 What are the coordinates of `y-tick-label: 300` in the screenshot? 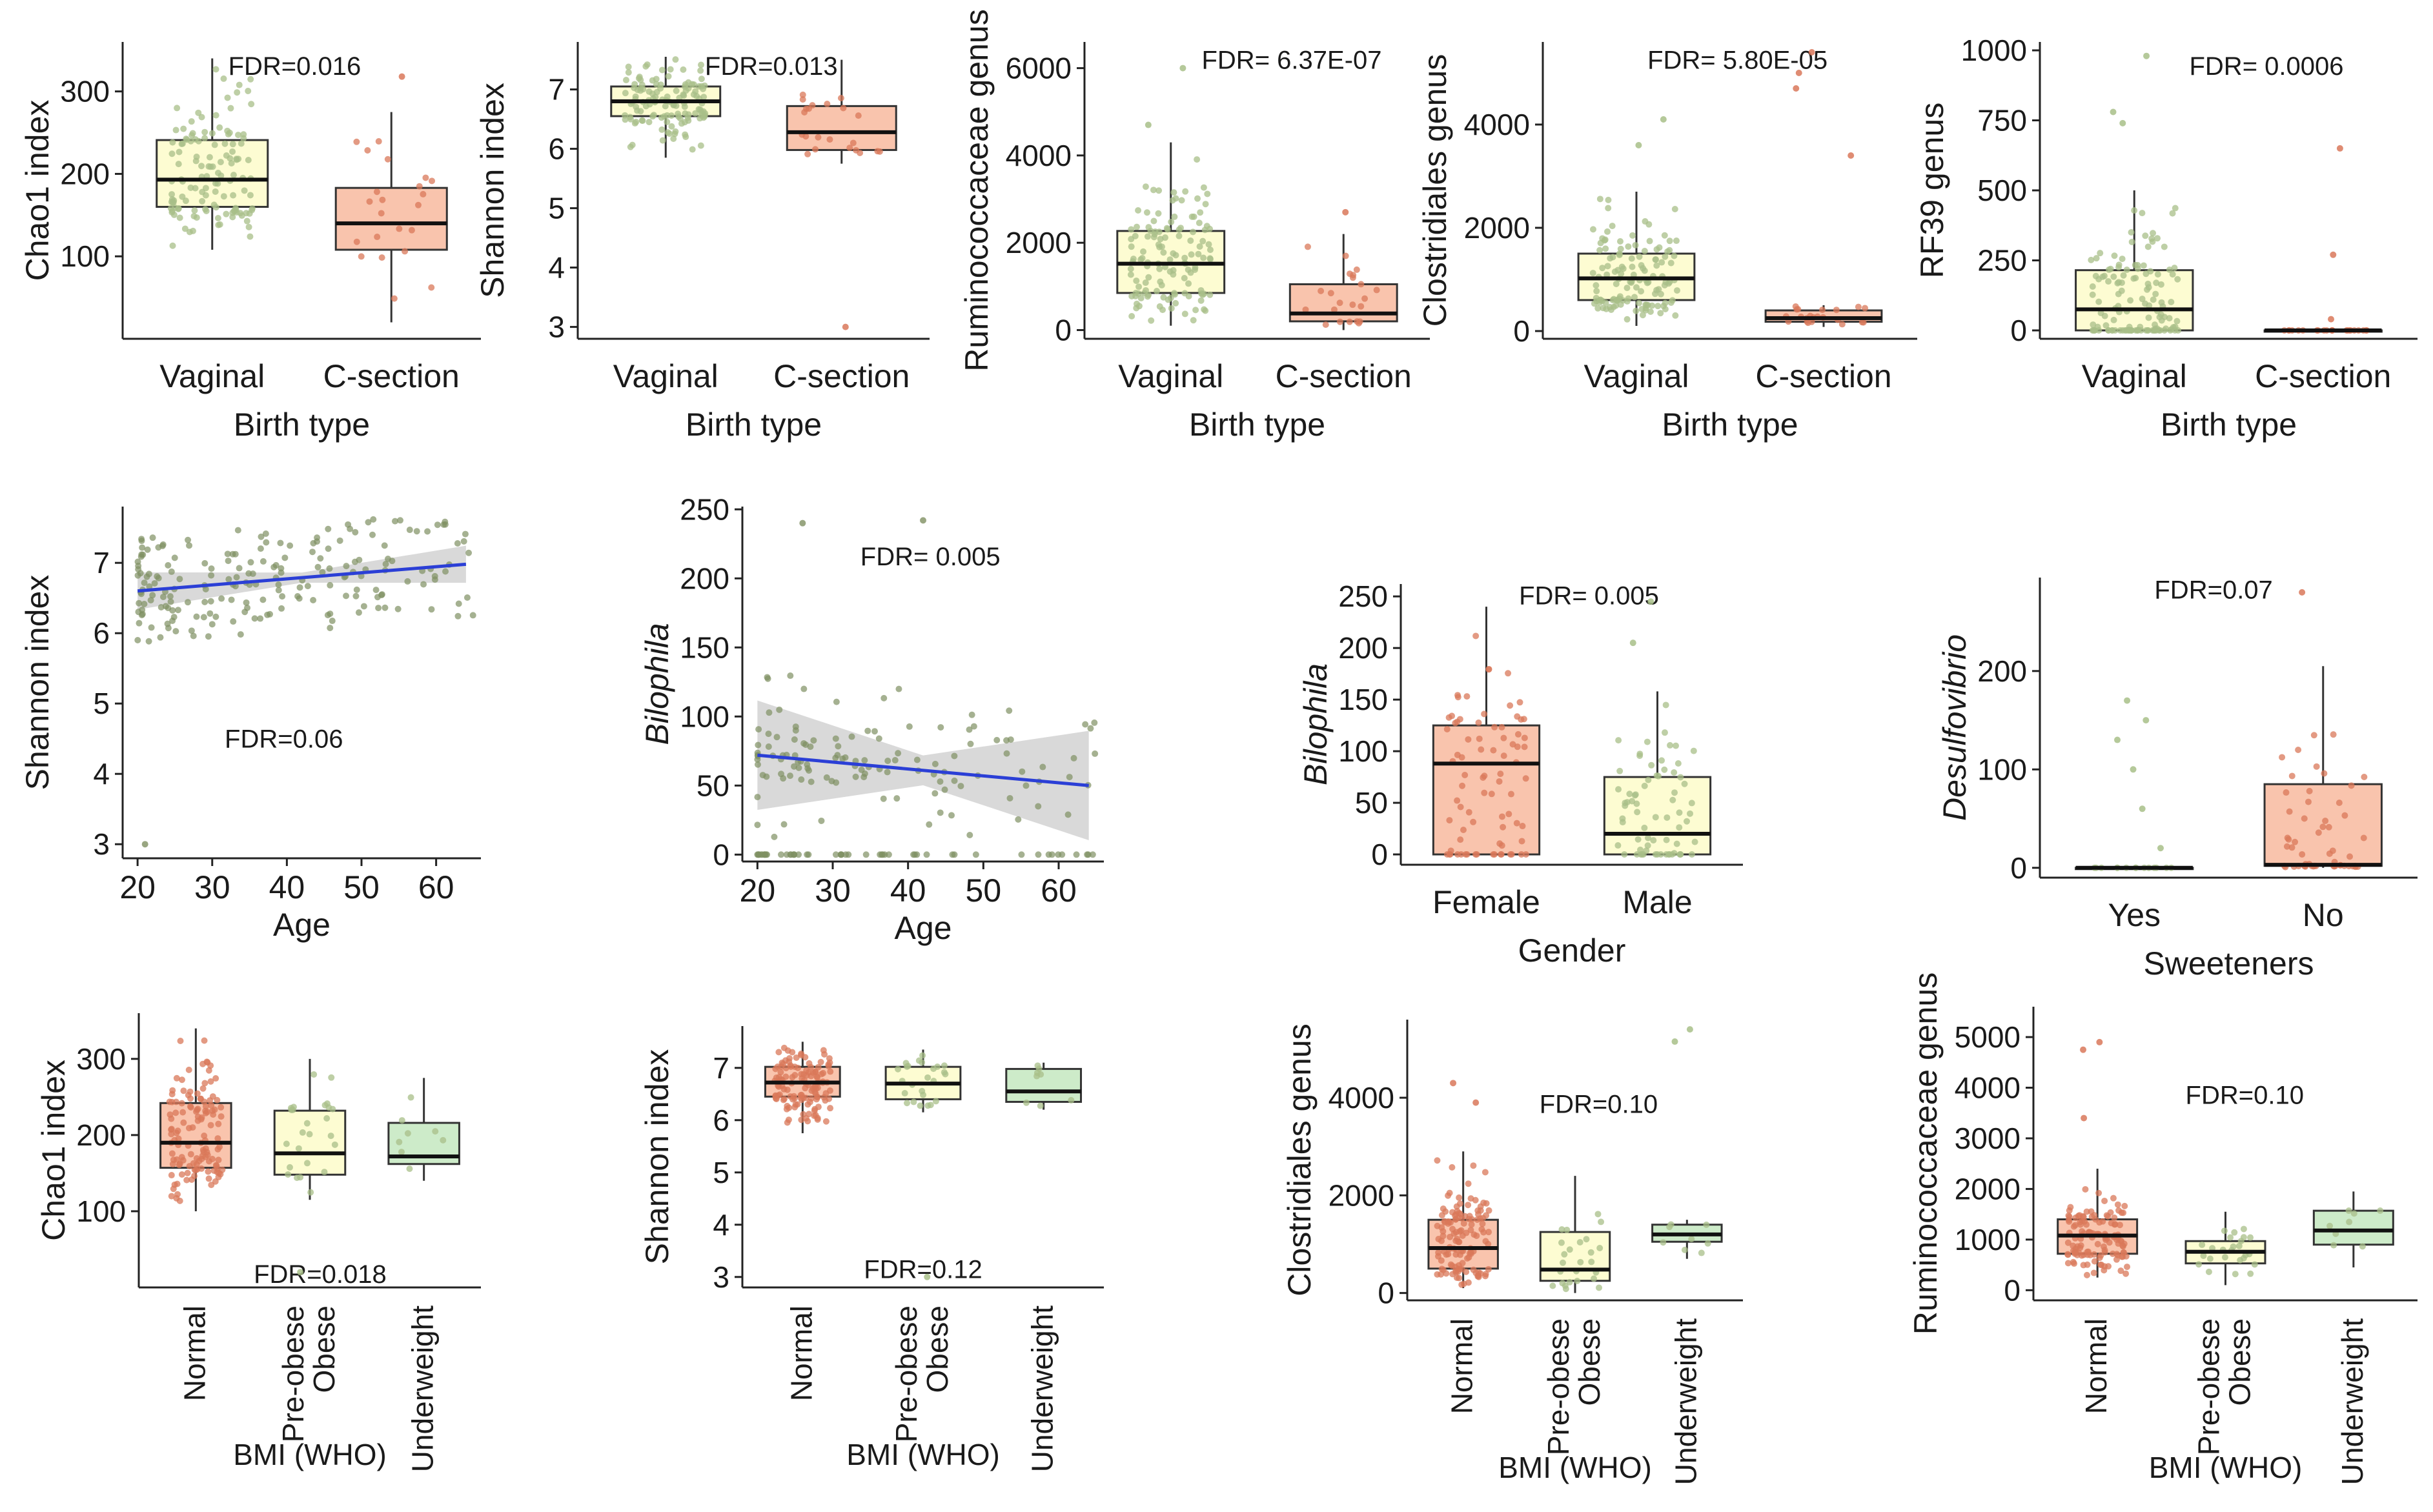 It's located at (101, 1059).